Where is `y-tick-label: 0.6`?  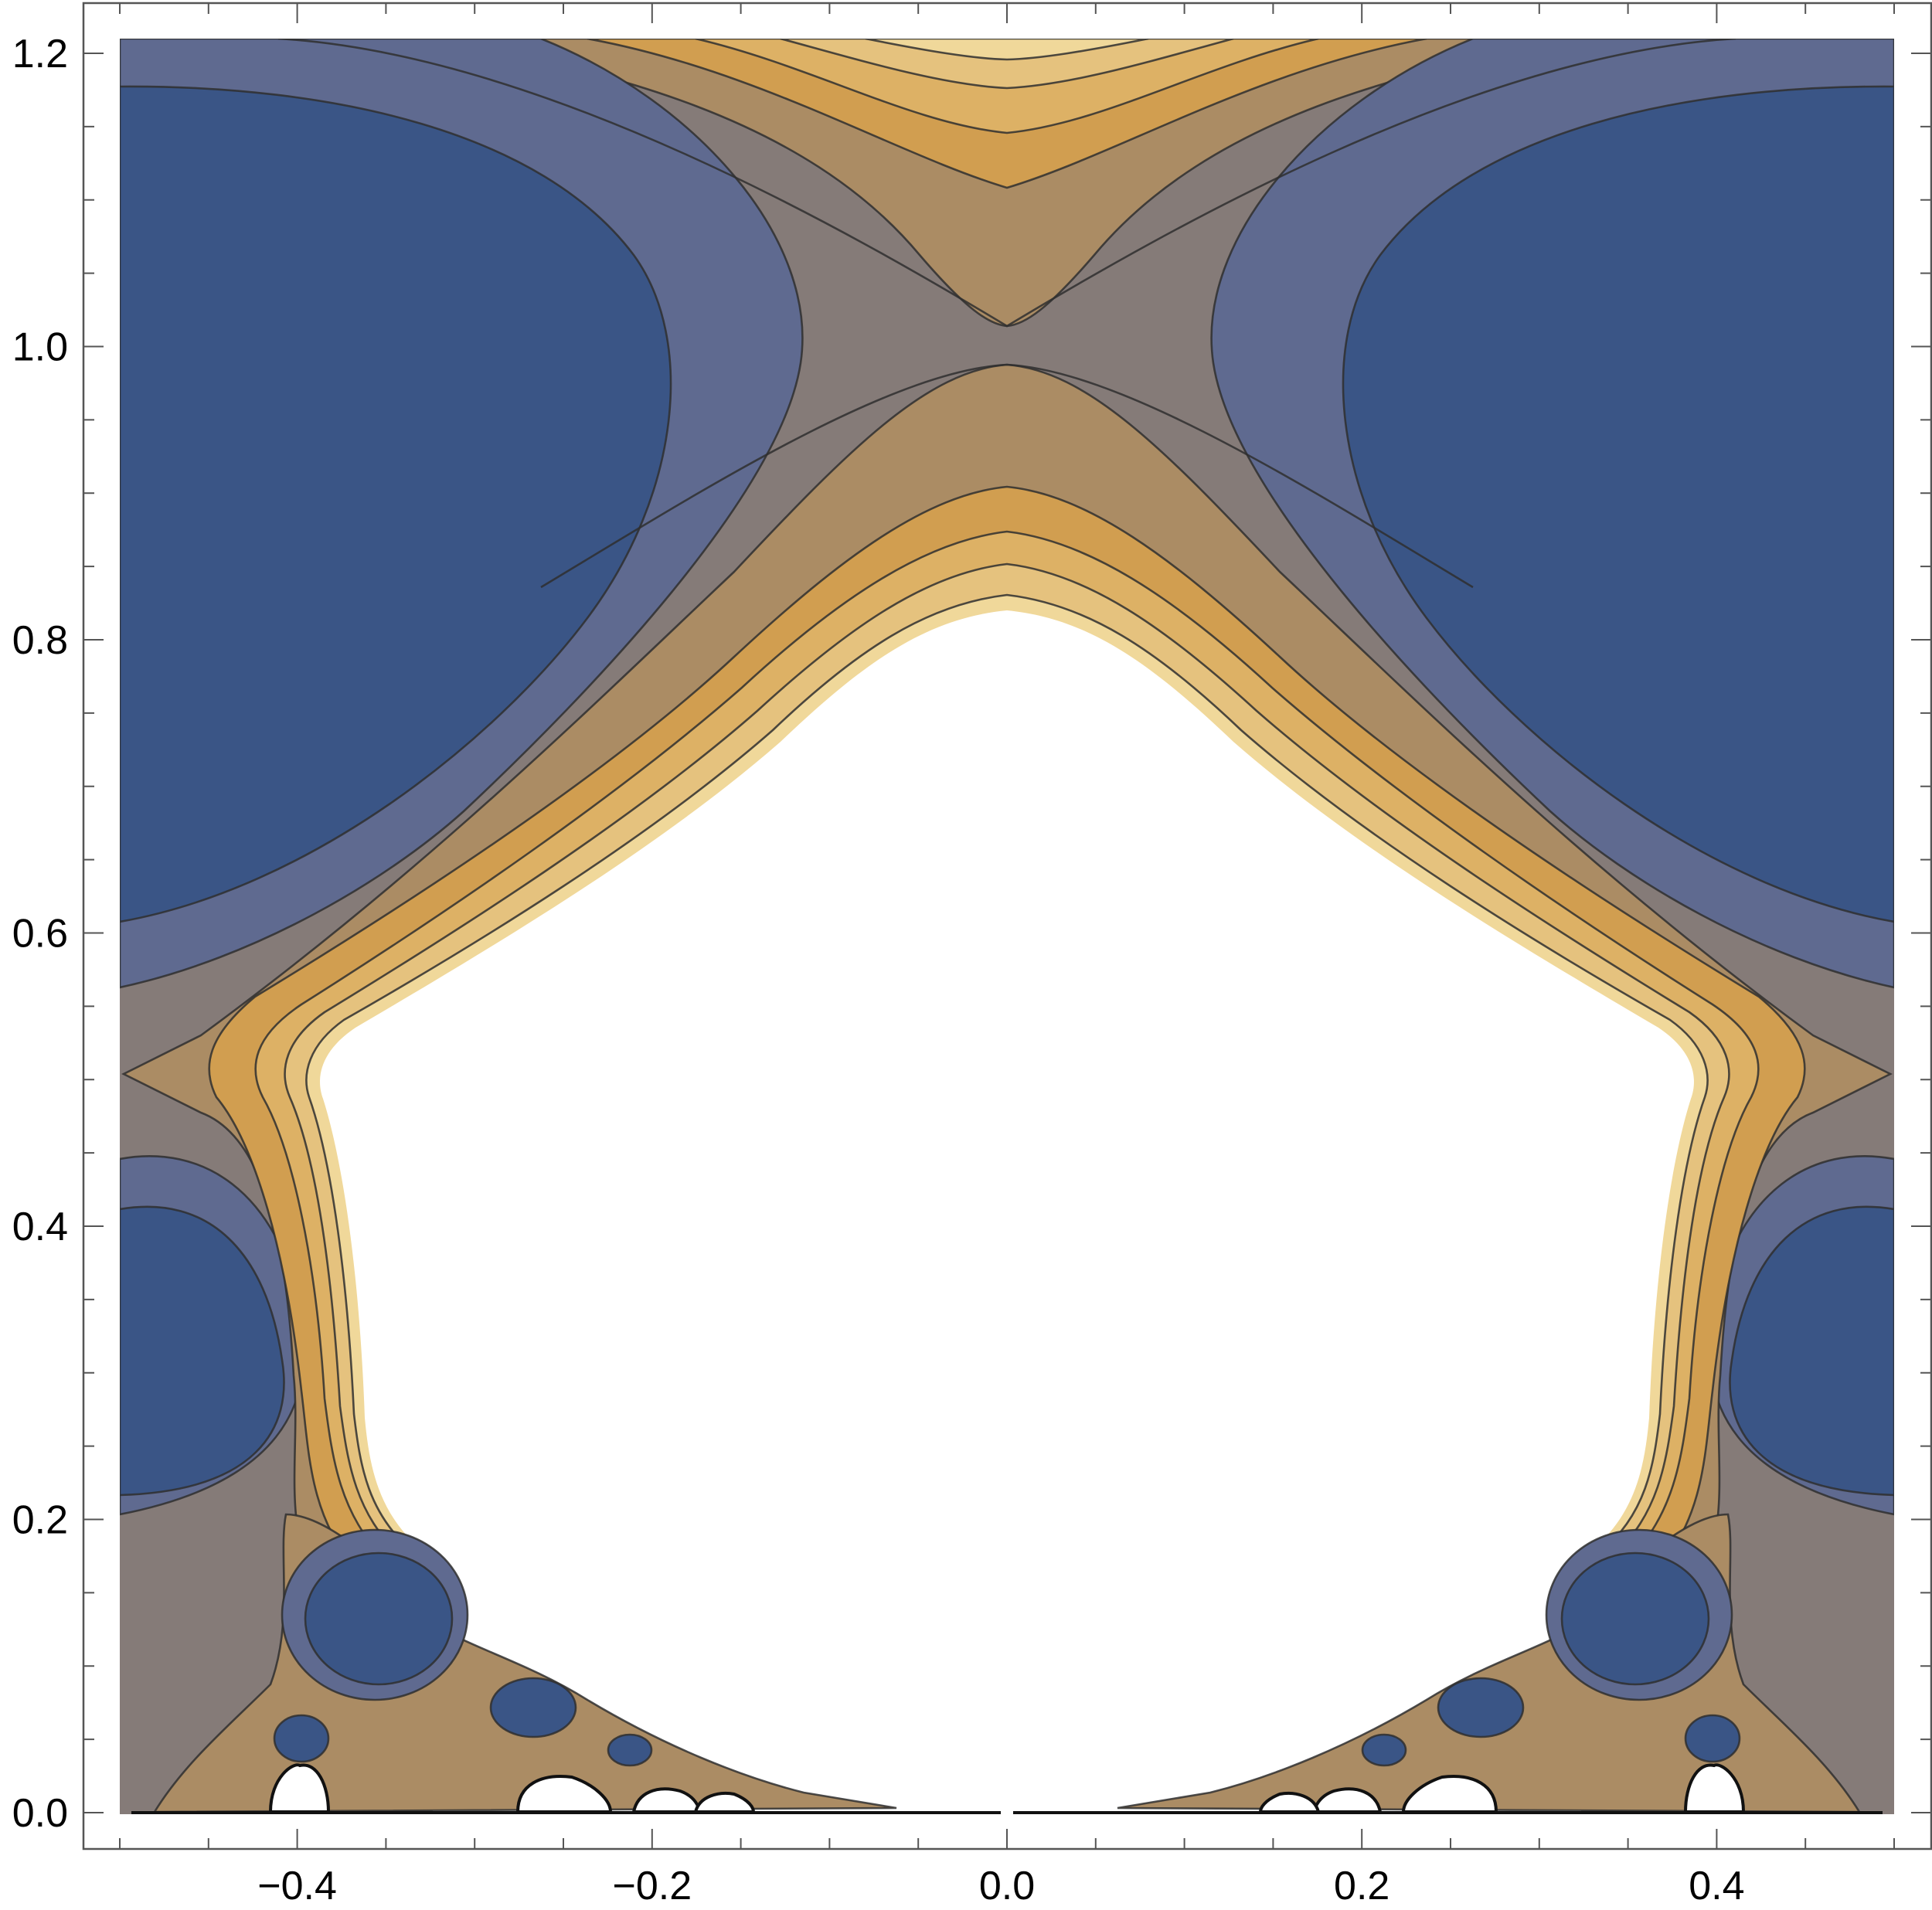 y-tick-label: 0.6 is located at coordinates (40, 933).